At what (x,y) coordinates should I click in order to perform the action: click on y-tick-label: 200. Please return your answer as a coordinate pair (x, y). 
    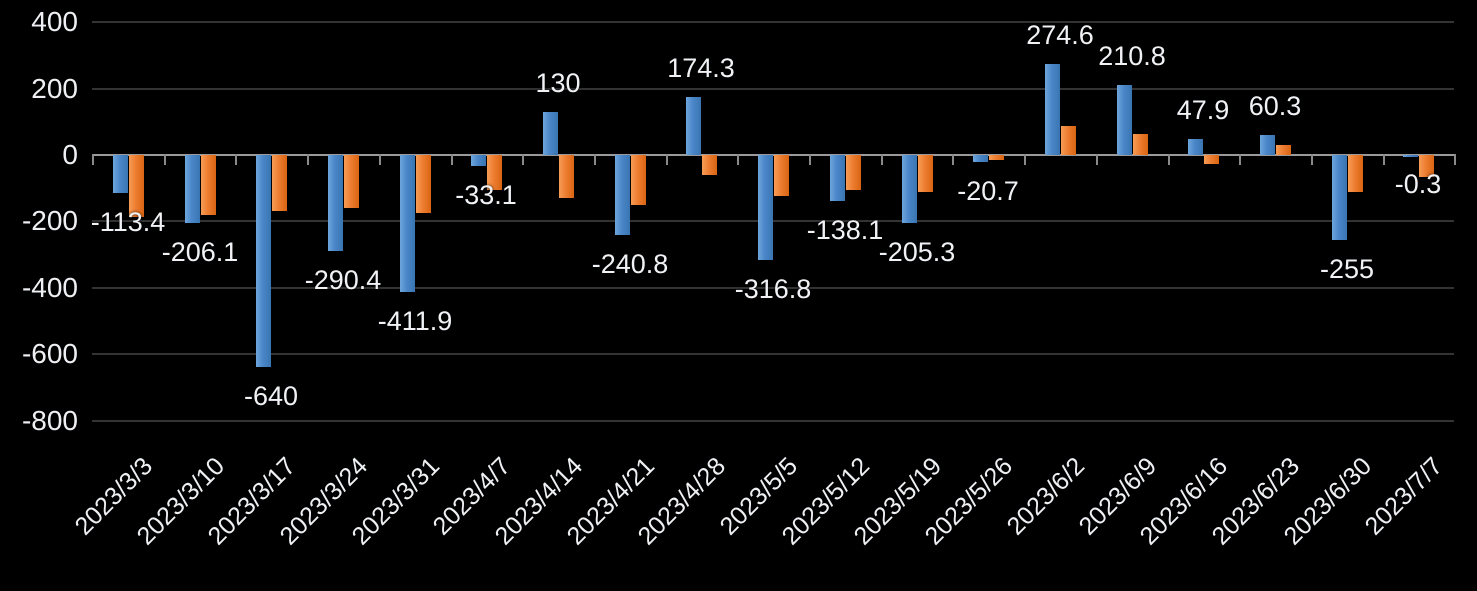
    Looking at the image, I should click on (54, 88).